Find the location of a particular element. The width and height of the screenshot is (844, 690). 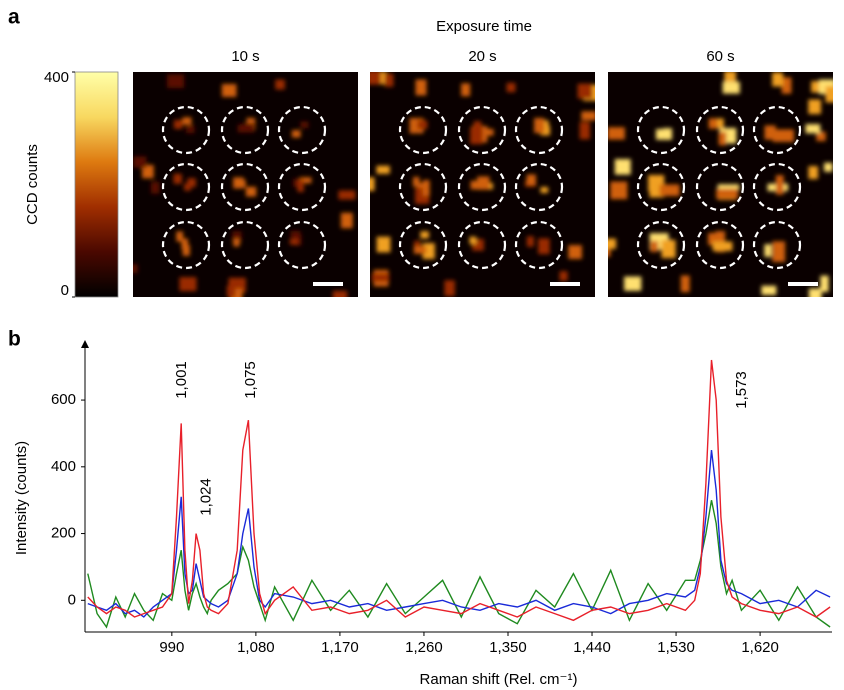

image-title: 10 s is located at coordinates (245, 56).